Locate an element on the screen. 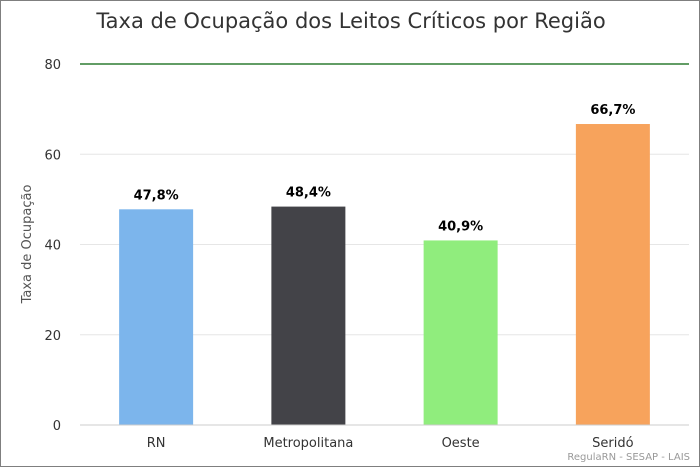 This screenshot has width=700, height=468. x-axis-ticks: RN Metropolitana Oeste Seridó is located at coordinates (390, 443).